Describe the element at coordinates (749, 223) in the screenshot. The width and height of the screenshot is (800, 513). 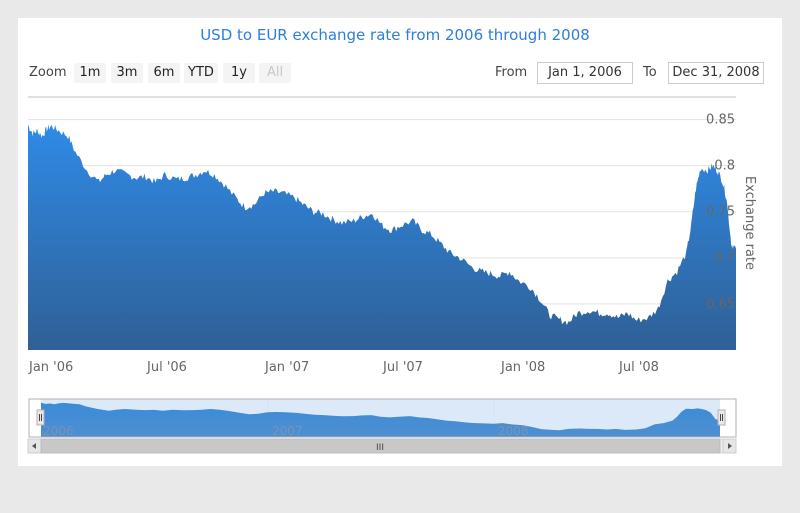
I see `y-axis-title: Exchange rate` at that location.